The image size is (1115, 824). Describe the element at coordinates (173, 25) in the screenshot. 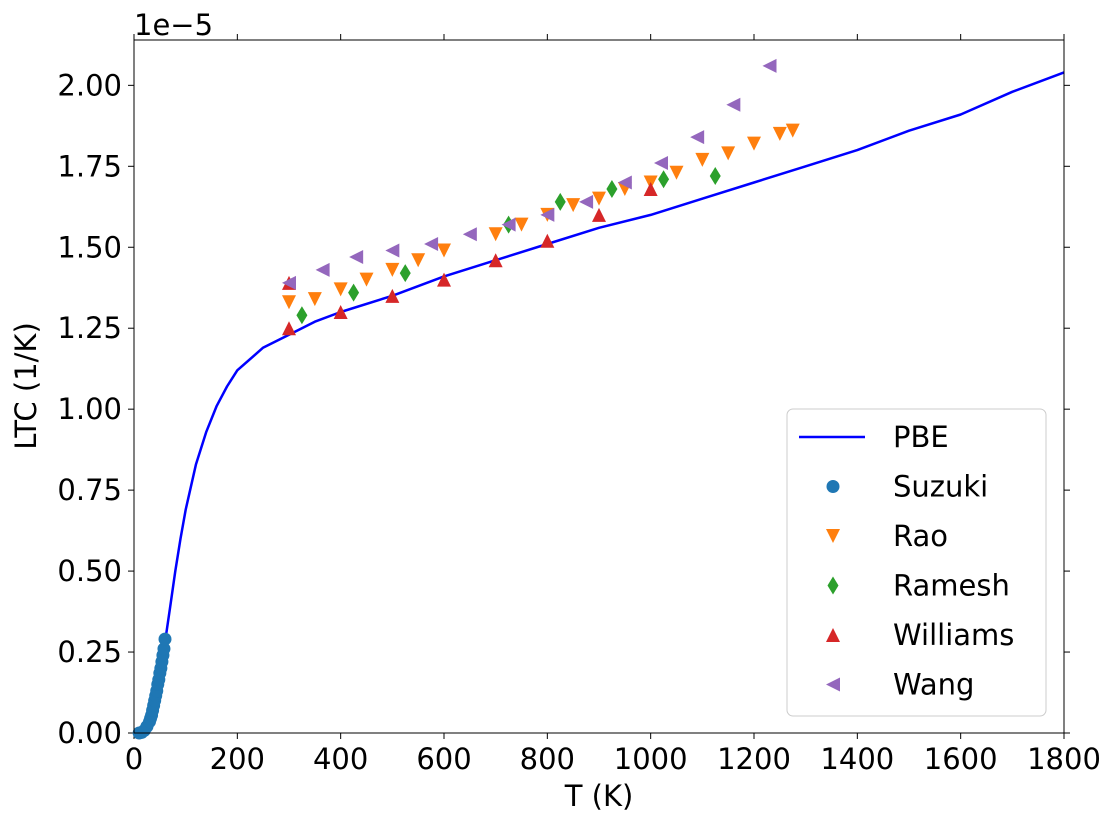

I see `axis-offset-label: 1e−5` at that location.